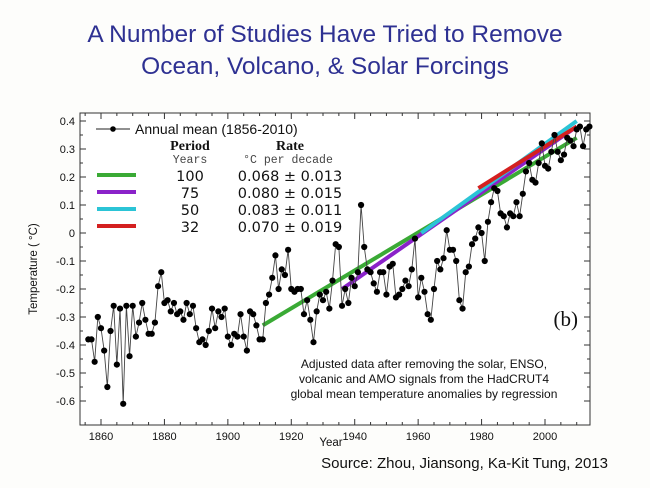 The image size is (650, 488). What do you see at coordinates (65, 318) in the screenshot?
I see `y-tick-label: -0.3` at bounding box center [65, 318].